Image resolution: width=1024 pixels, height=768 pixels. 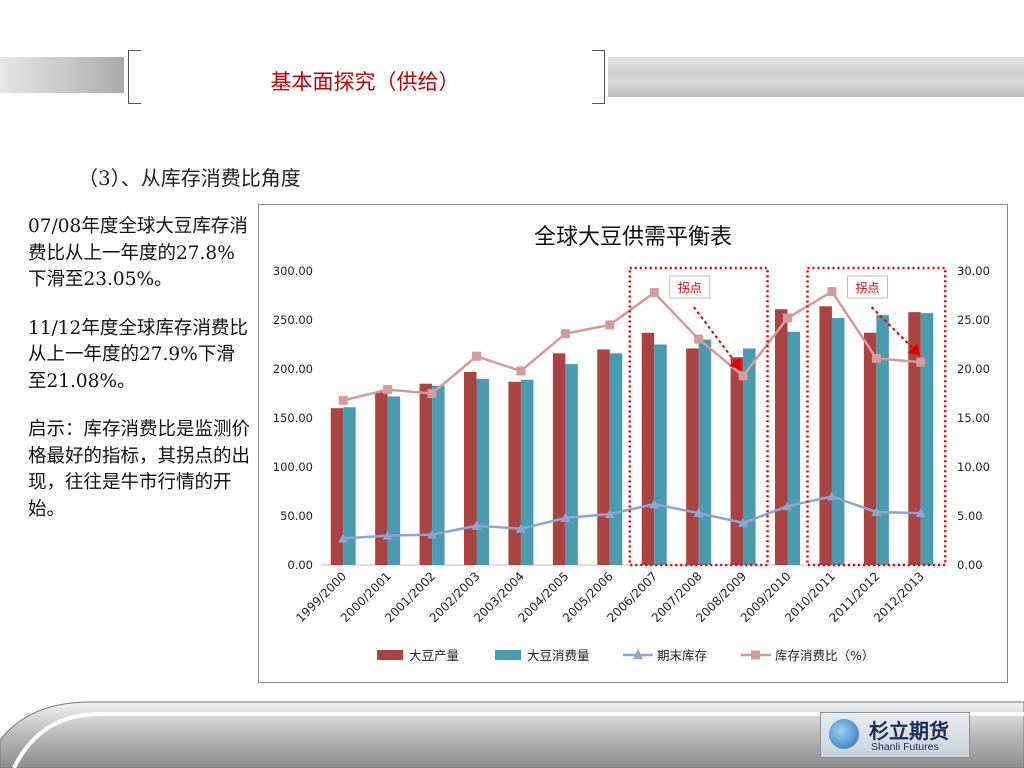 I want to click on chart-title: 全球大豆供需平衡表, so click(x=633, y=237).